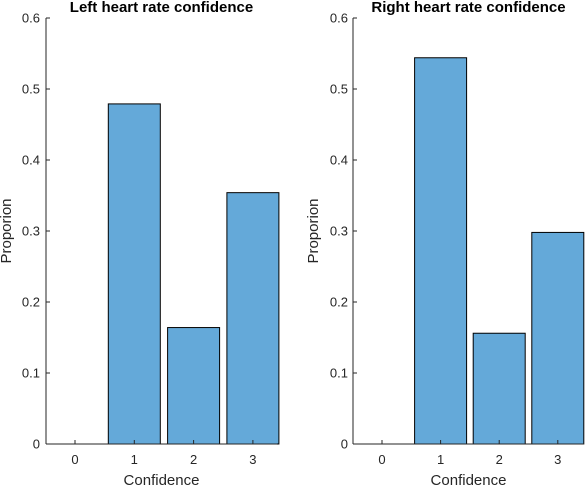 The width and height of the screenshot is (586, 486). Describe the element at coordinates (161, 8) in the screenshot. I see `chart-title: Left heart rate confidence` at that location.